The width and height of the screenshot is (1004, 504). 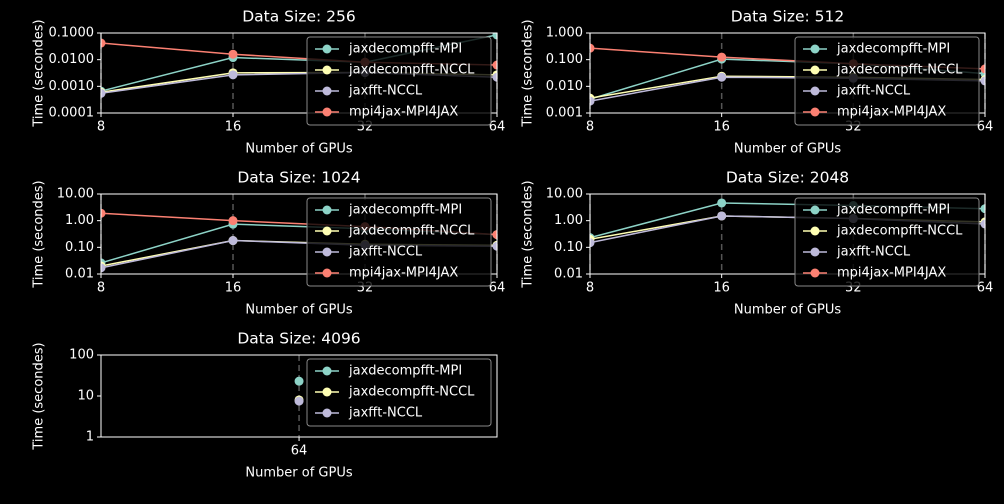 I want to click on chart-title: Data Size: 1024, so click(x=298, y=178).